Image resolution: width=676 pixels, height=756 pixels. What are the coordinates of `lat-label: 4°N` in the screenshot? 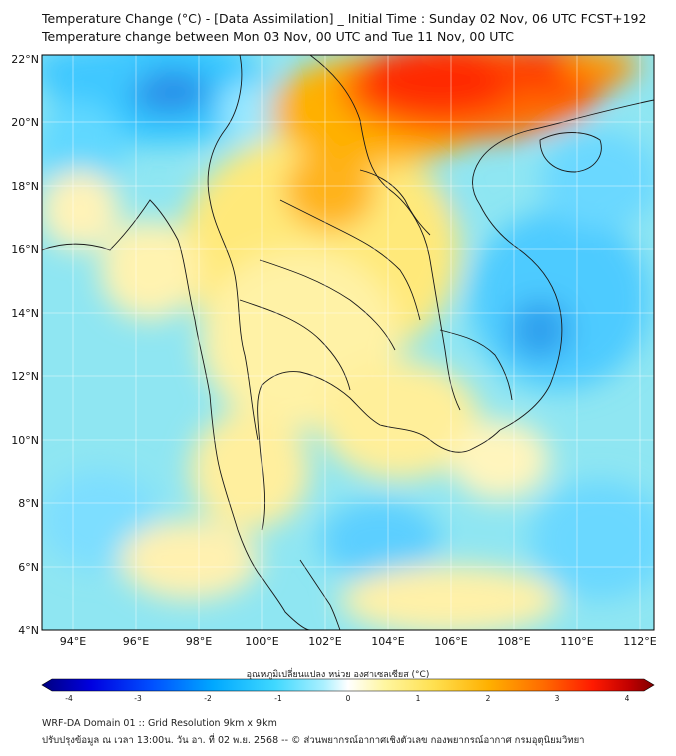 It's located at (28, 630).